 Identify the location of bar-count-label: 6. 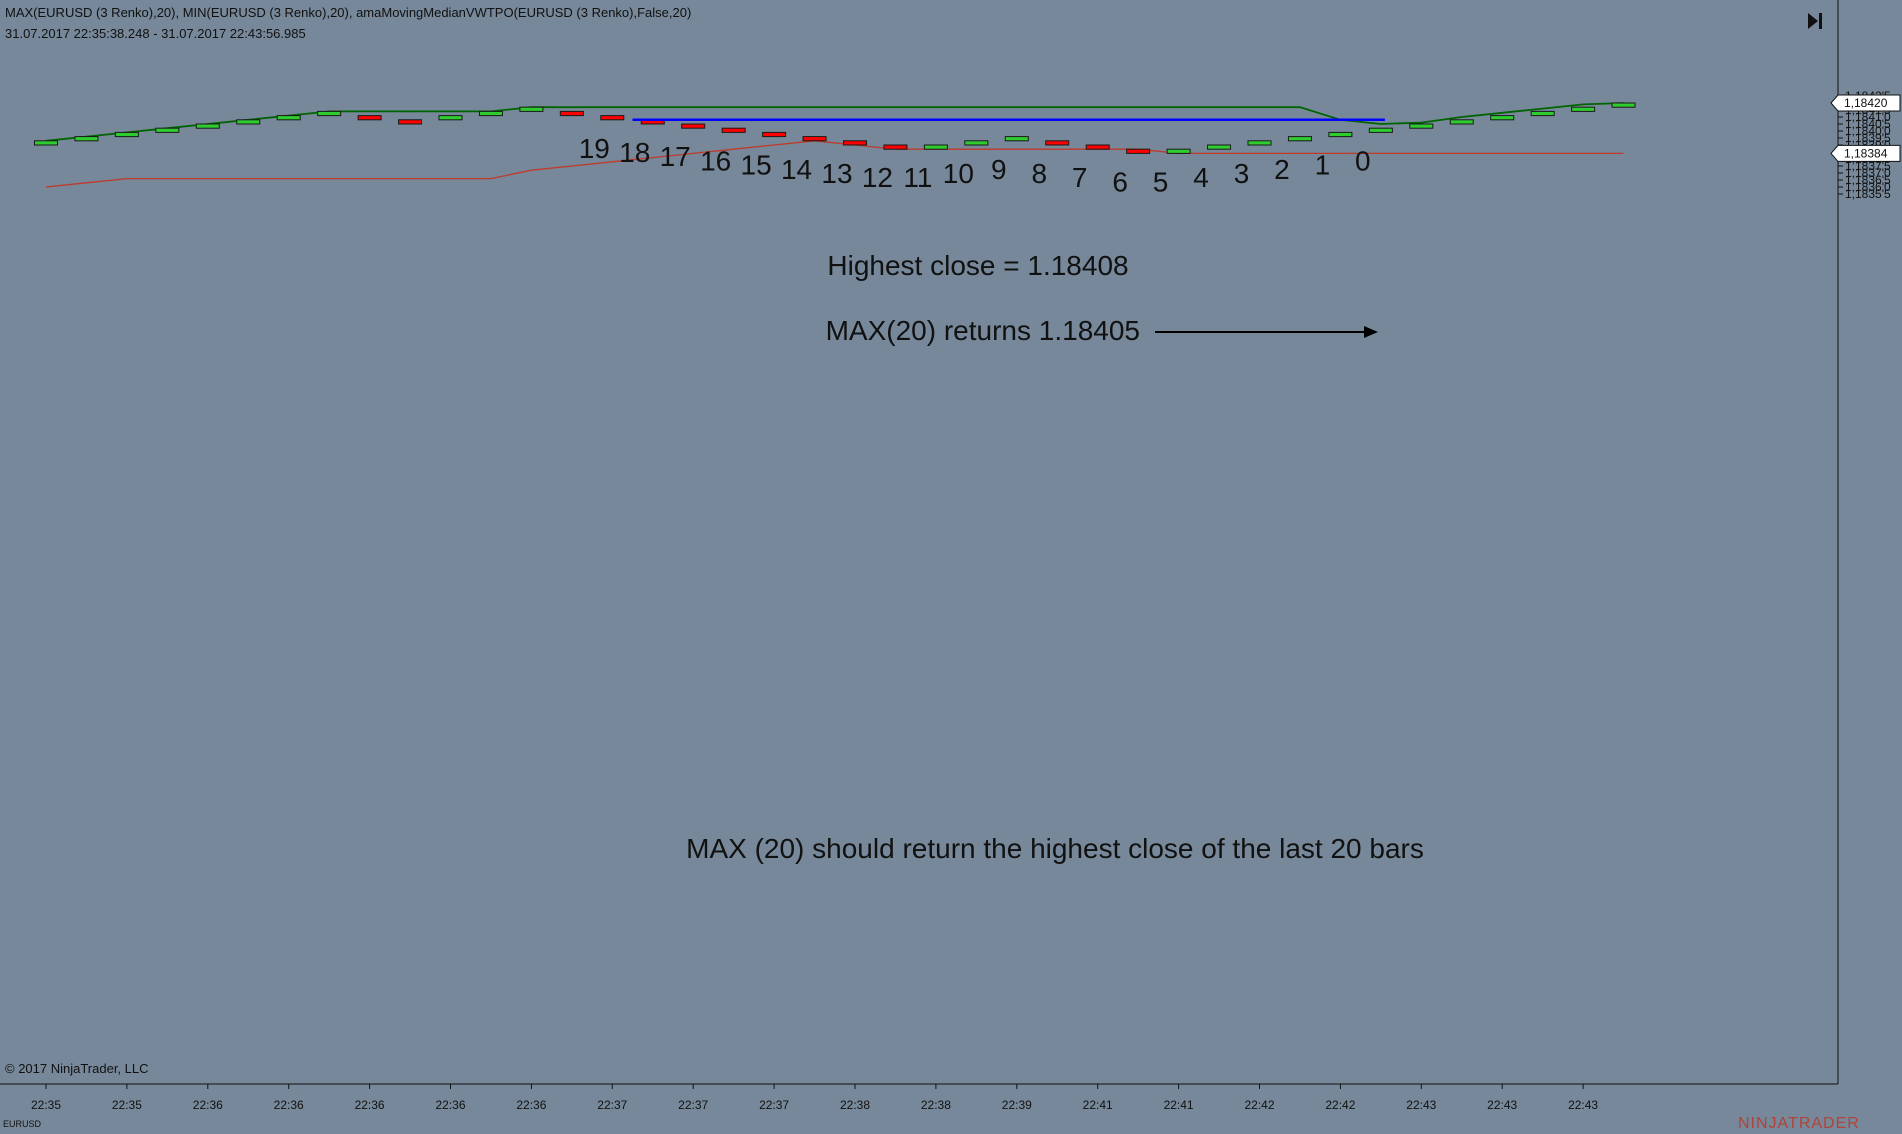
(1120, 181).